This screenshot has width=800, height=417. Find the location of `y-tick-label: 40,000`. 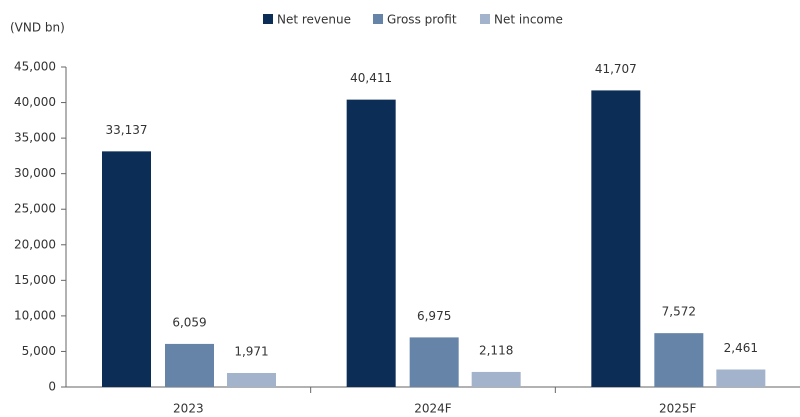

y-tick-label: 40,000 is located at coordinates (35, 102).